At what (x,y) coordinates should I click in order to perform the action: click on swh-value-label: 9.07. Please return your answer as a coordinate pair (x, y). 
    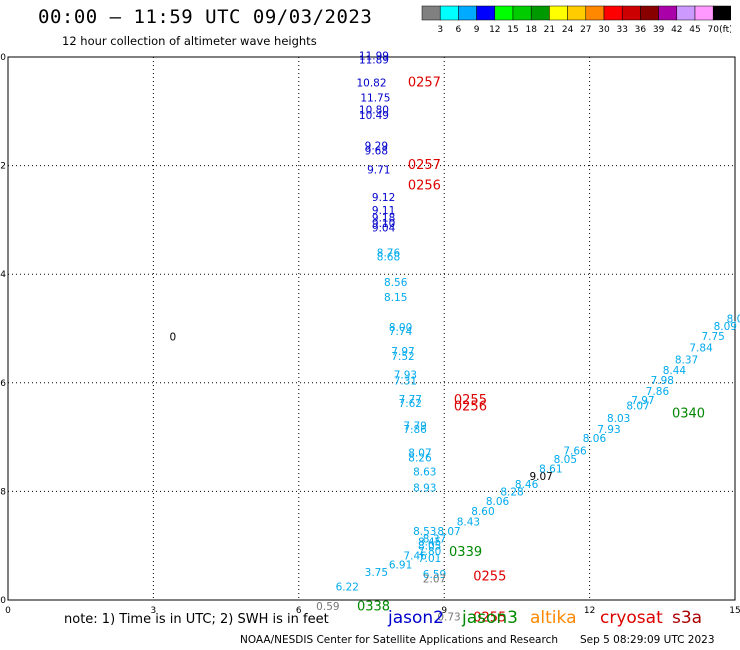
    Looking at the image, I should click on (540, 477).